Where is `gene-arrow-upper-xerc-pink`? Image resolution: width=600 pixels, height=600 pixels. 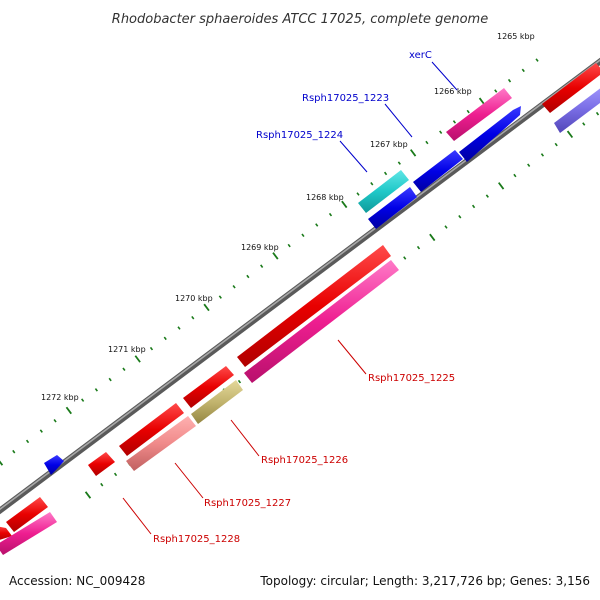 gene-arrow-upper-xerc-pink is located at coordinates (479, 114).